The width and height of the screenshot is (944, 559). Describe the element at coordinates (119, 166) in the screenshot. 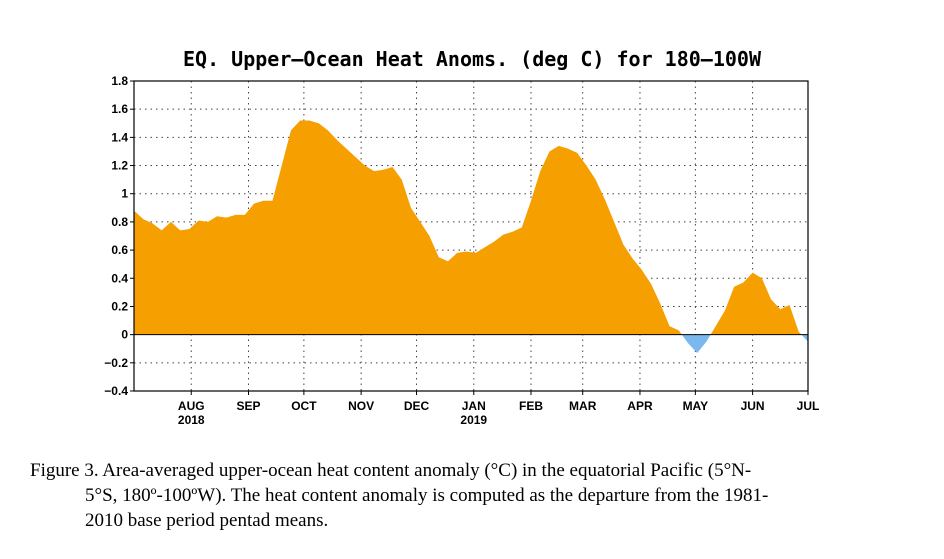

I see `y-tick-label: 1.2` at that location.